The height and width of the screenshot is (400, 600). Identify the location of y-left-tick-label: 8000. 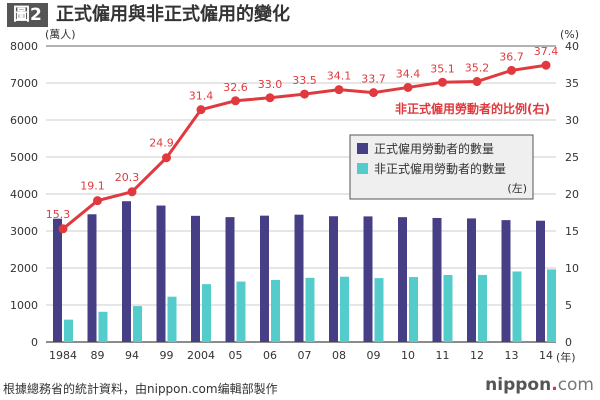
(24, 46).